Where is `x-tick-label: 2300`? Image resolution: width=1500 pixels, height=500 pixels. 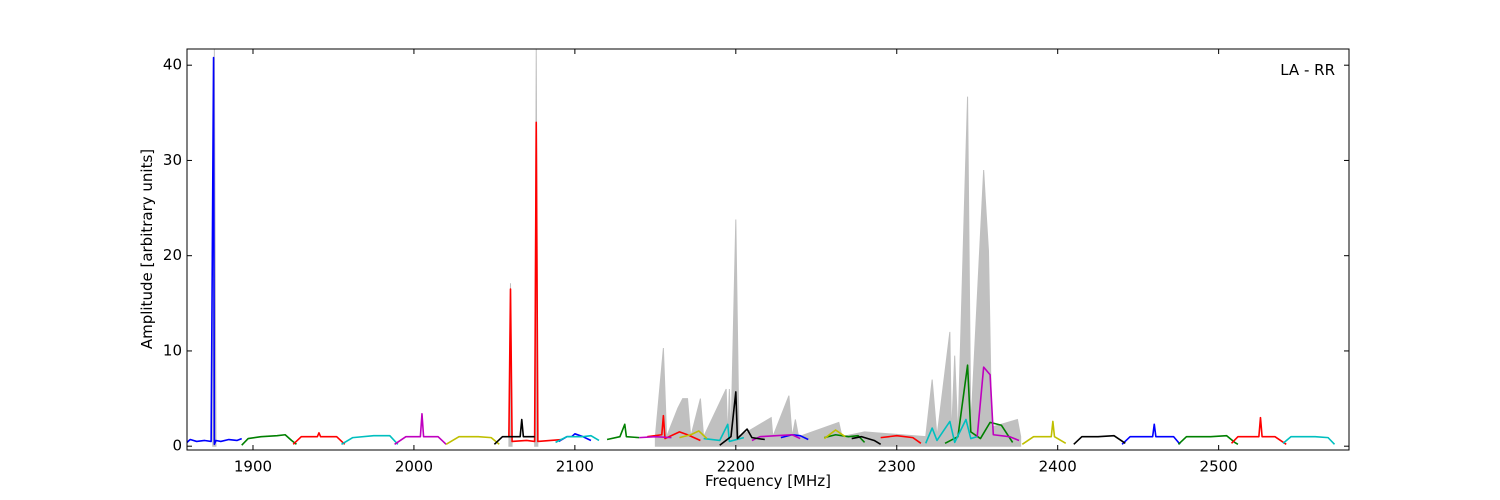 x-tick-label: 2300 is located at coordinates (897, 467).